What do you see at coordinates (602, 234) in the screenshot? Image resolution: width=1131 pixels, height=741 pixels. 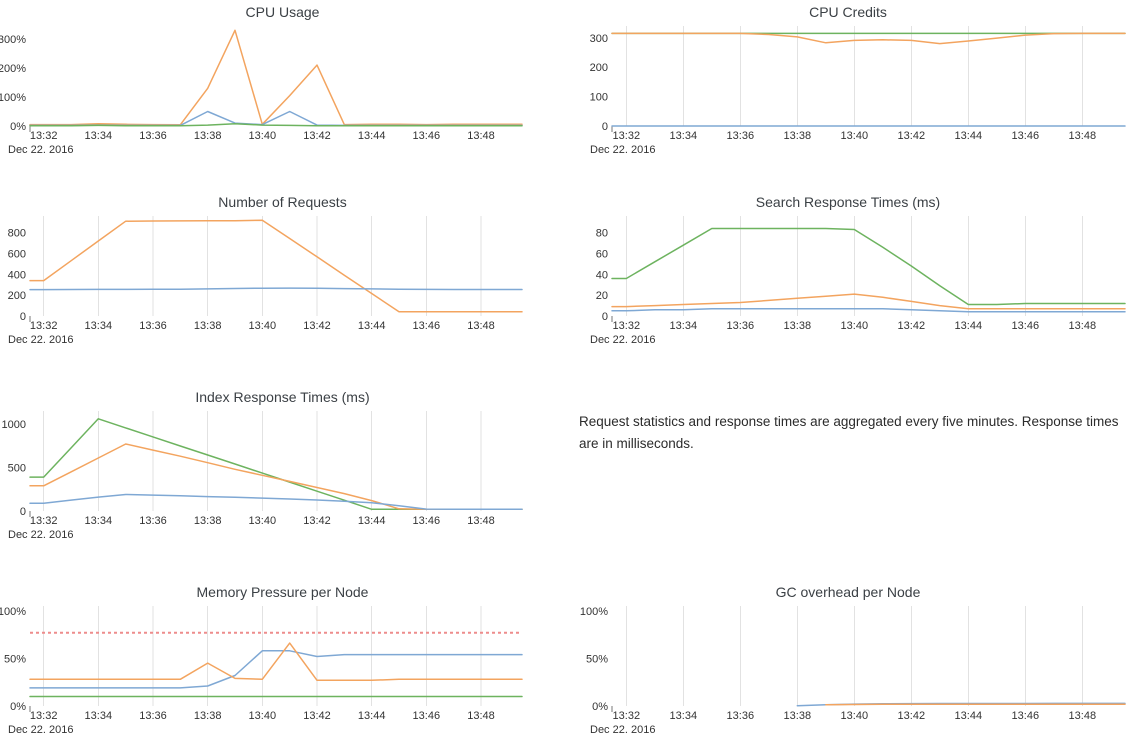 I see `y-tick-label: 80` at bounding box center [602, 234].